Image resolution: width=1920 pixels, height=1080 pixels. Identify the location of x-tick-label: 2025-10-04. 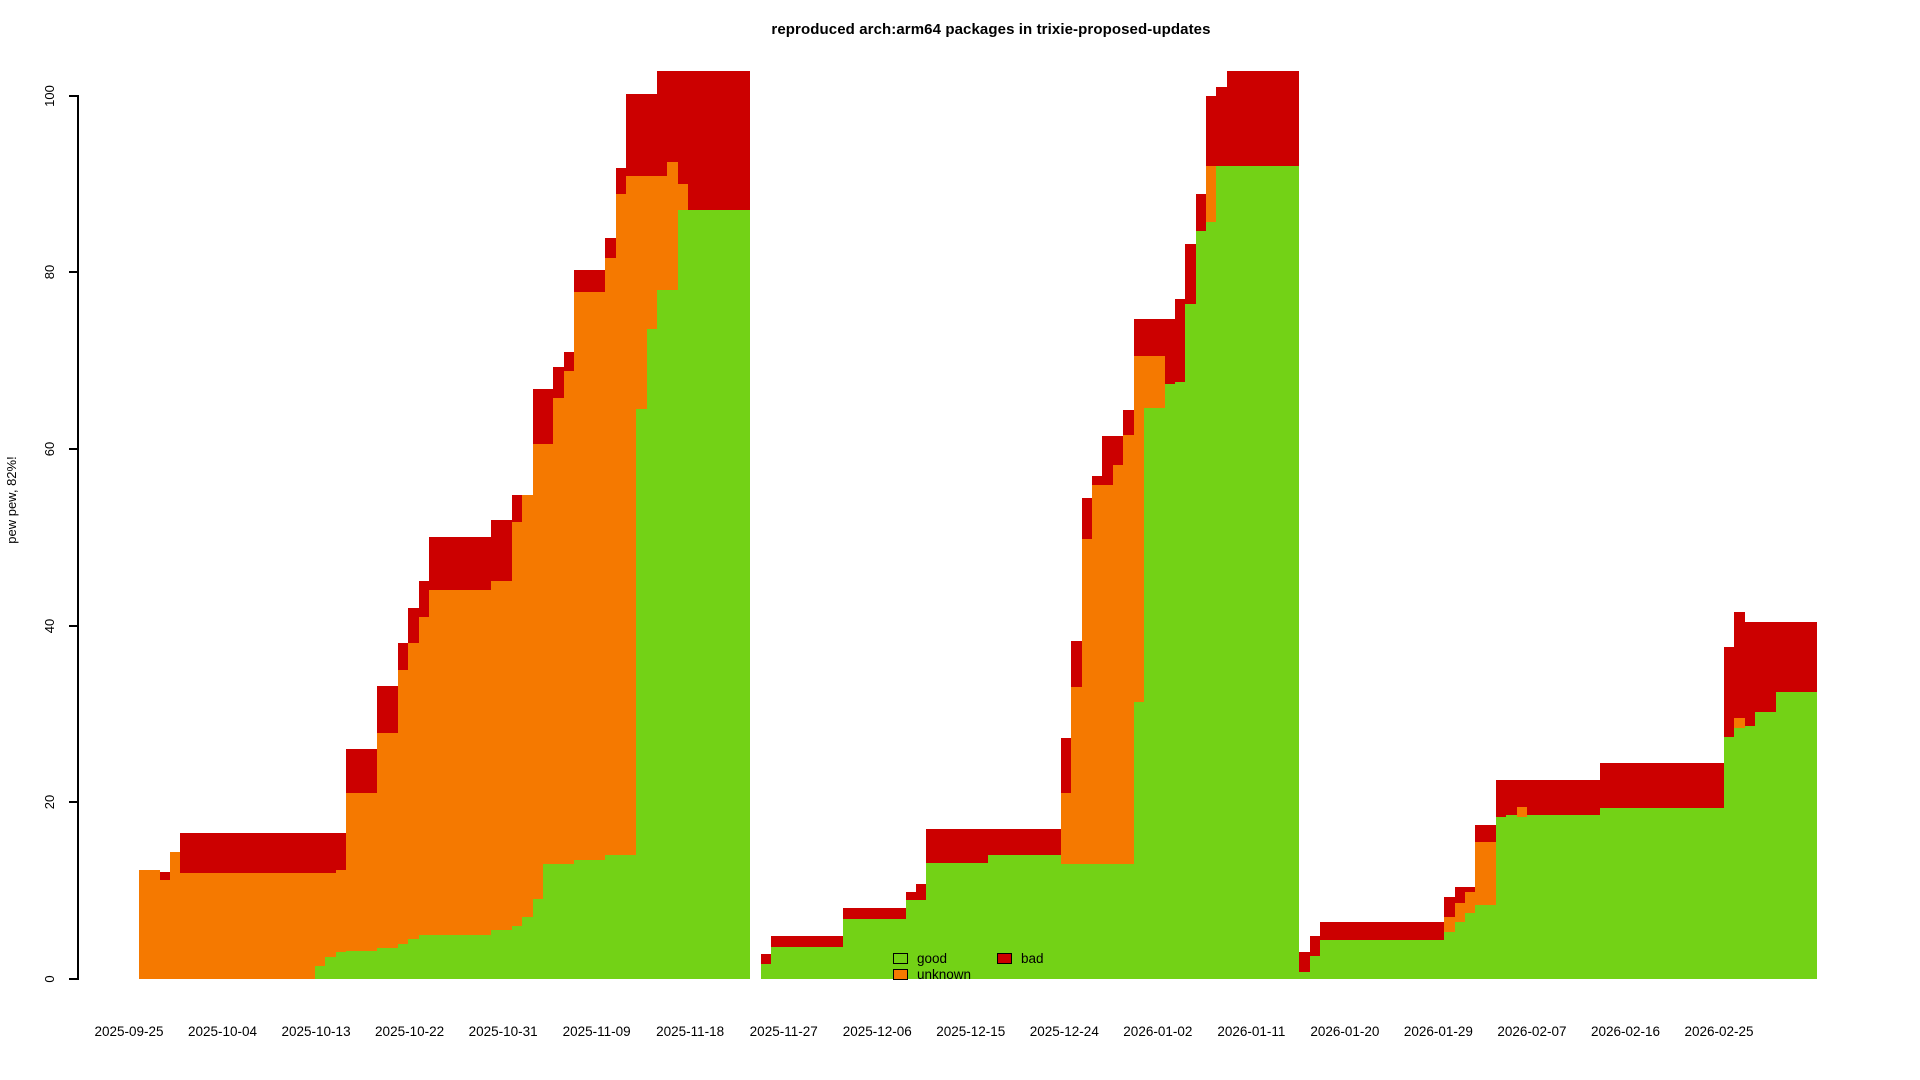
(222, 1031).